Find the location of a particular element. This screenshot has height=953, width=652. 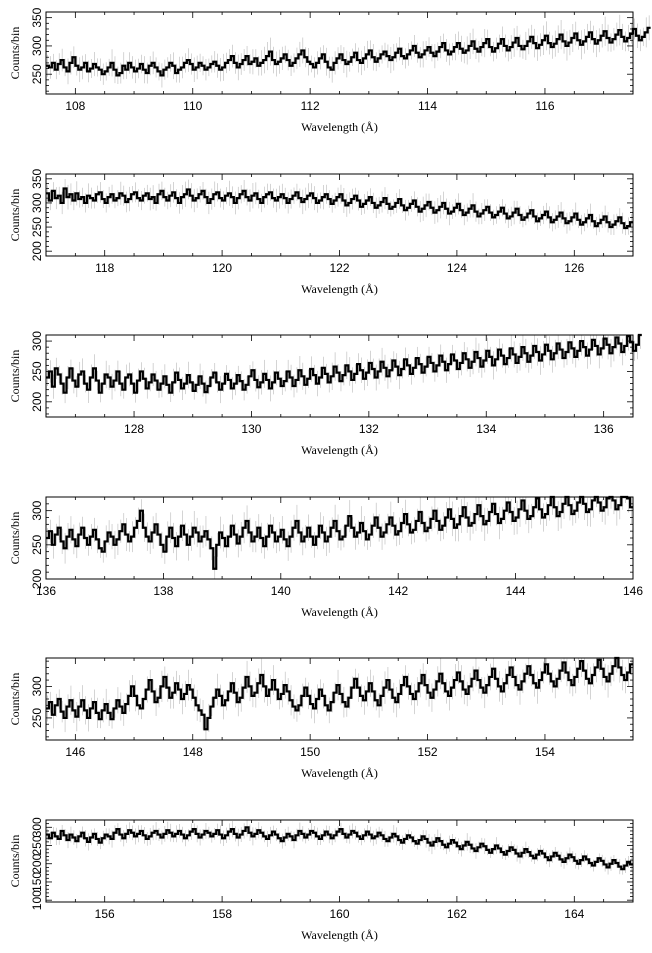

y-tick-label: 100 is located at coordinates (37, 900).